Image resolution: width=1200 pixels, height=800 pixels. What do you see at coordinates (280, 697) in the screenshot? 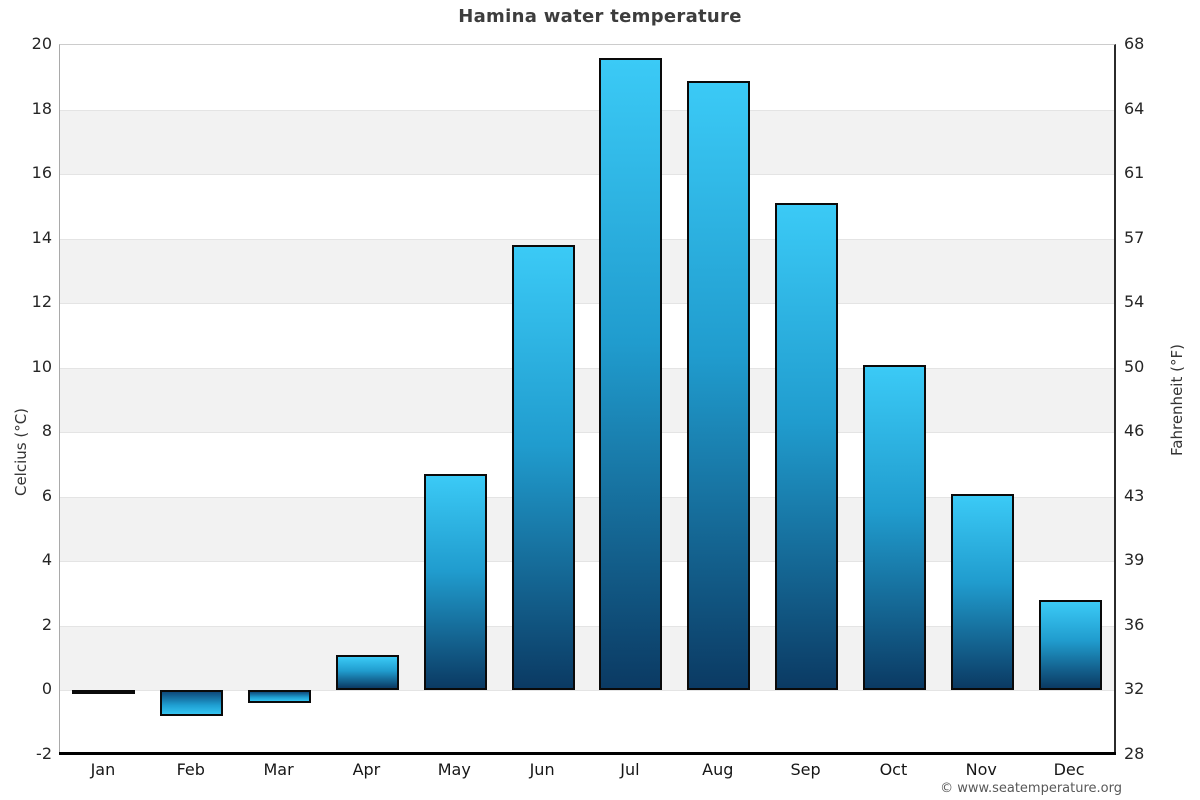
I see `bar-mar` at bounding box center [280, 697].